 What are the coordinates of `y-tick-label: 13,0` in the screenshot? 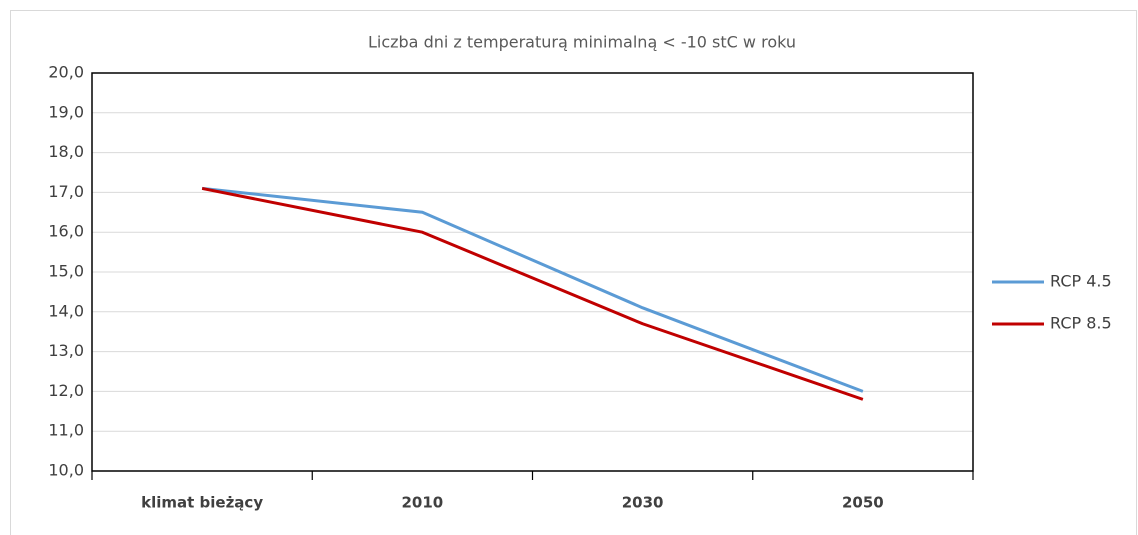 It's located at (66, 350).